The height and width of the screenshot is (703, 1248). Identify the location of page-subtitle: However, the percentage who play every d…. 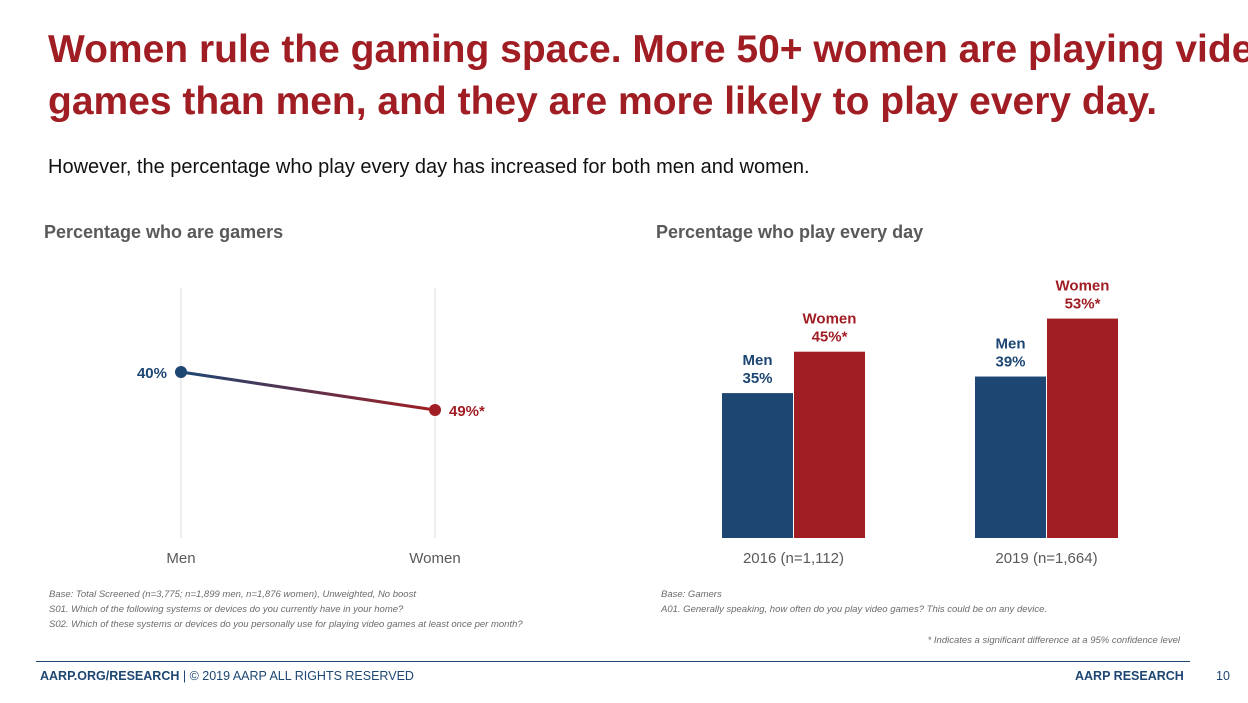
(429, 167).